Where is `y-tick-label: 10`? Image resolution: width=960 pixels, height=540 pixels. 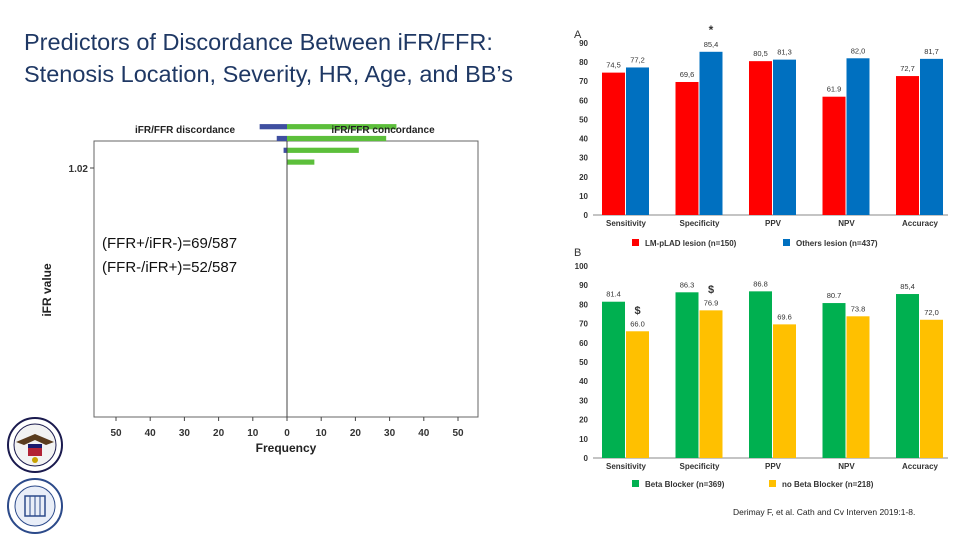
y-tick-label: 10 is located at coordinates (583, 439).